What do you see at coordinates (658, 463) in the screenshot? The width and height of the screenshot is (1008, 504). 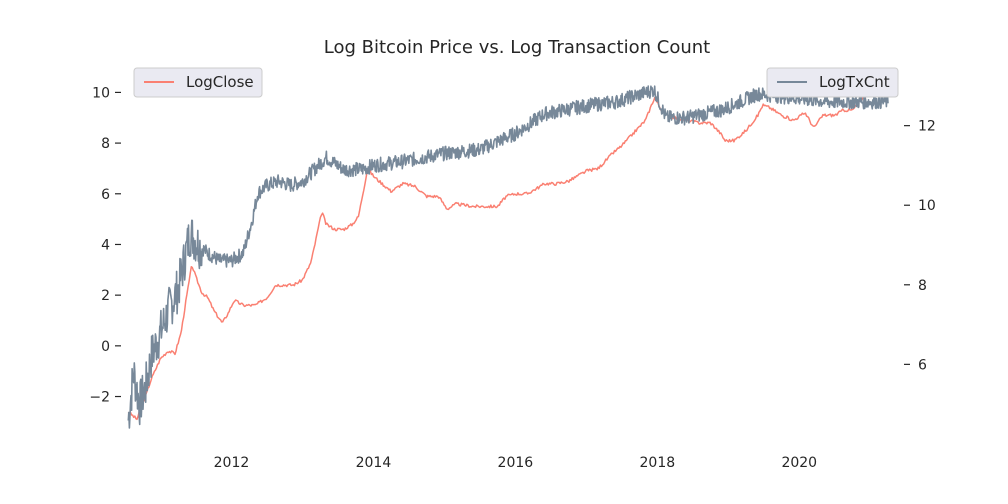 I see `x-tick-label: 2018` at bounding box center [658, 463].